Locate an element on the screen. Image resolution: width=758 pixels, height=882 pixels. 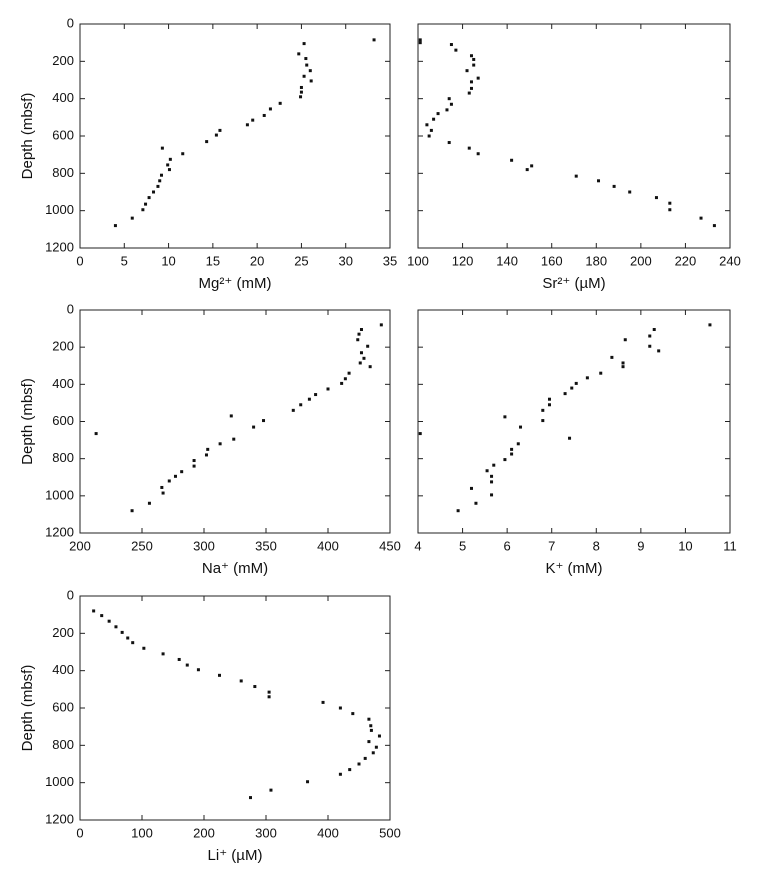
x-tick-label: 6 is located at coordinates (507, 545).